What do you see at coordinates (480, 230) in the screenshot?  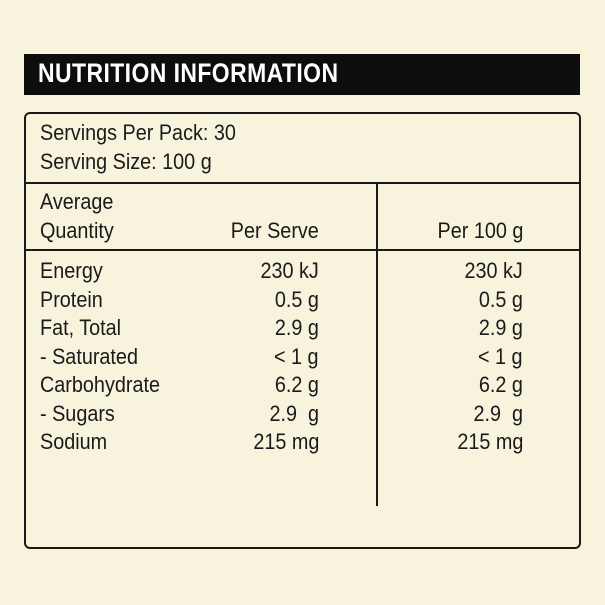 I see `column-header: Per 100 g` at bounding box center [480, 230].